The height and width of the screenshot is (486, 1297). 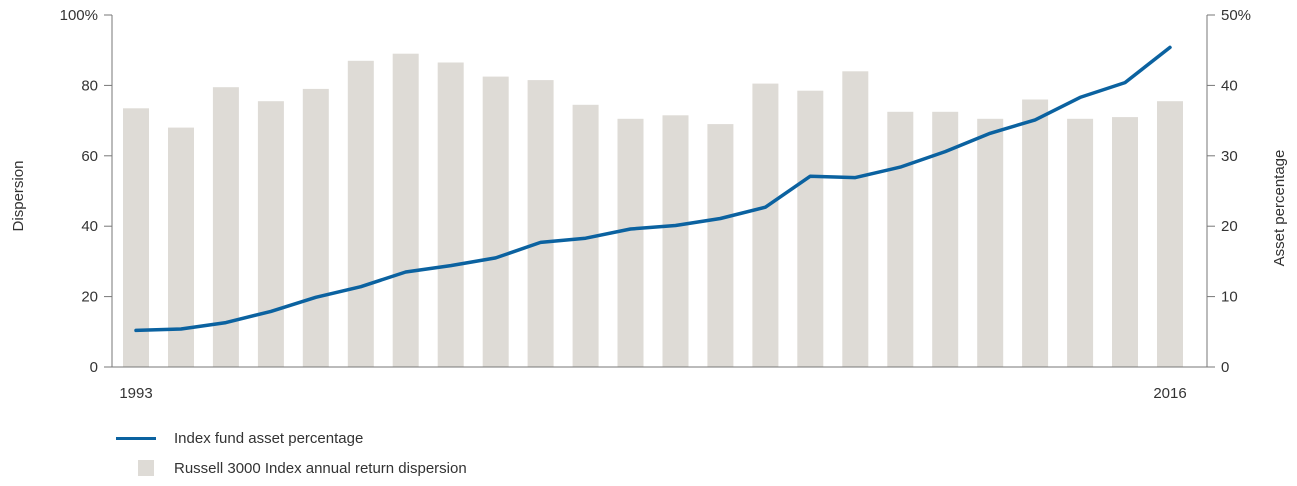 I want to click on left-tick-label: 20, so click(x=89, y=297).